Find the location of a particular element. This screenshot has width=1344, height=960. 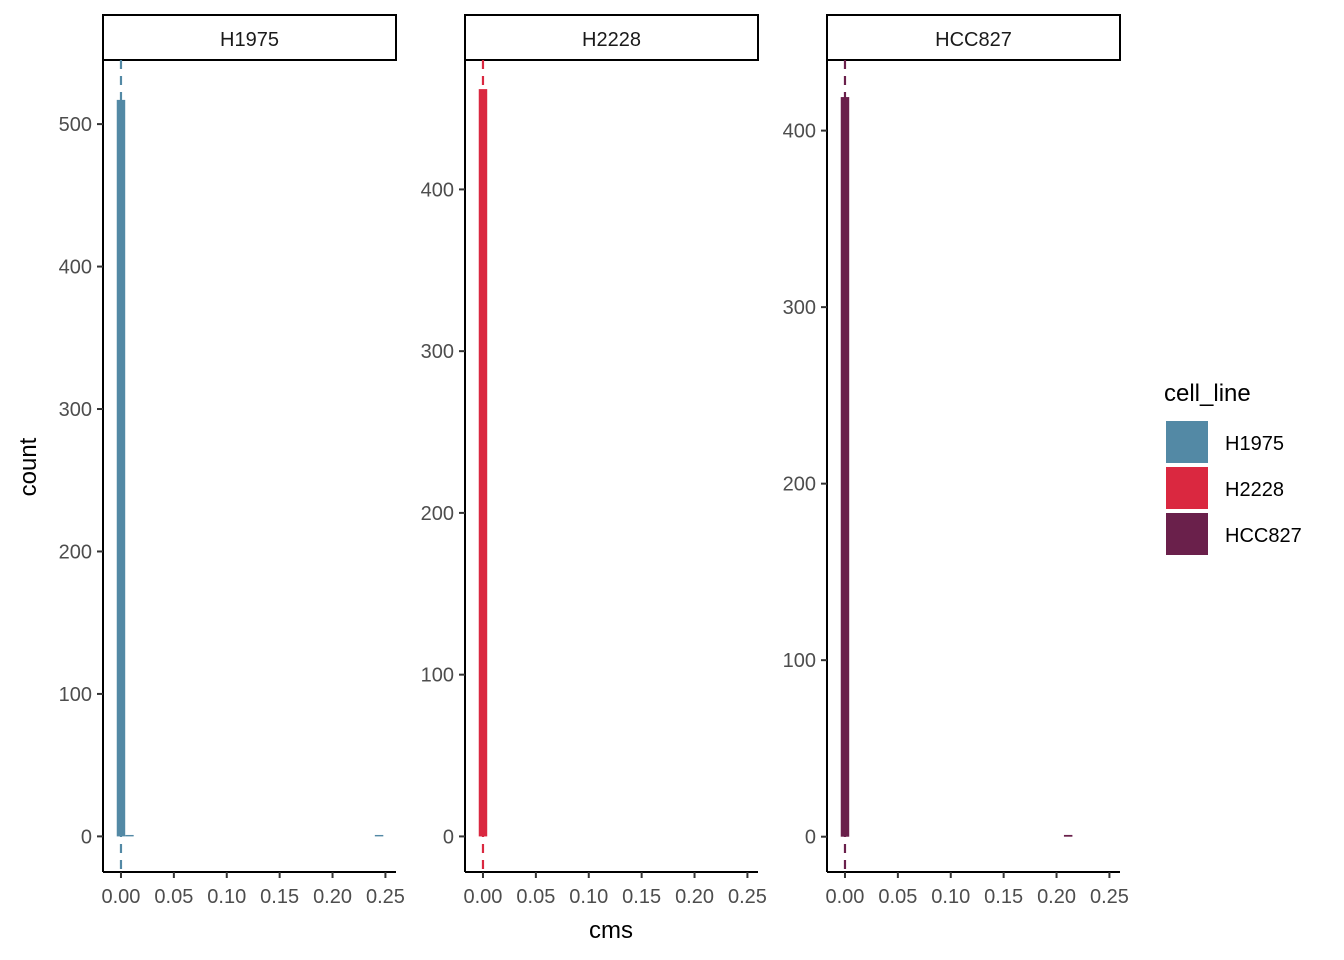

legend-item-h2228: H2228 is located at coordinates (1225, 488).